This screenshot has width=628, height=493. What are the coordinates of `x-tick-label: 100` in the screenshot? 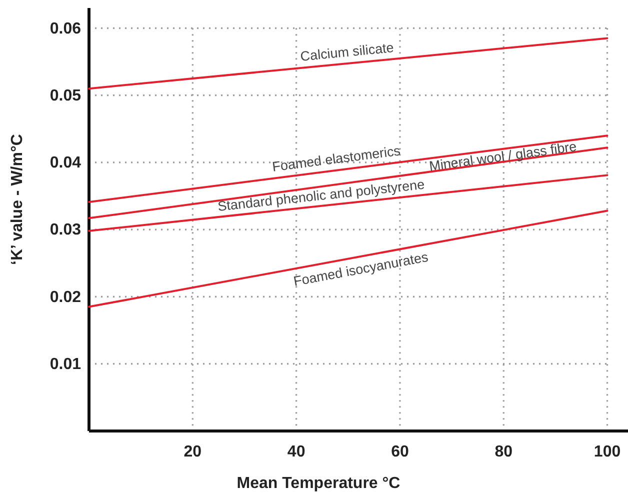 It's located at (607, 451).